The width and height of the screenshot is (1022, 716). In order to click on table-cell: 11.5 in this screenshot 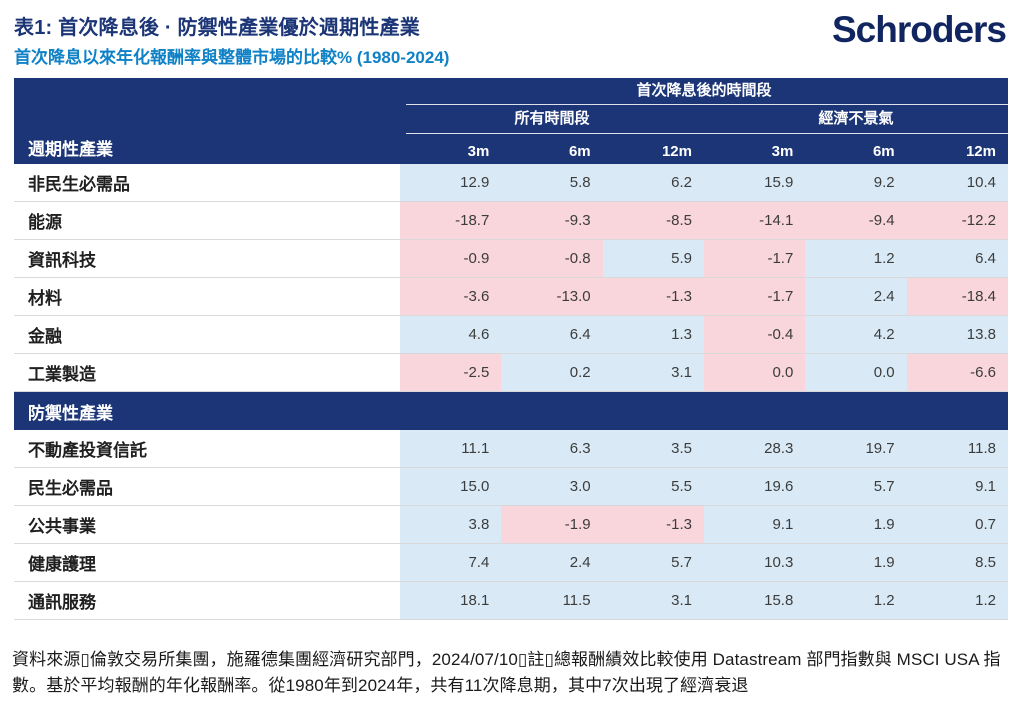, I will do `click(552, 600)`.